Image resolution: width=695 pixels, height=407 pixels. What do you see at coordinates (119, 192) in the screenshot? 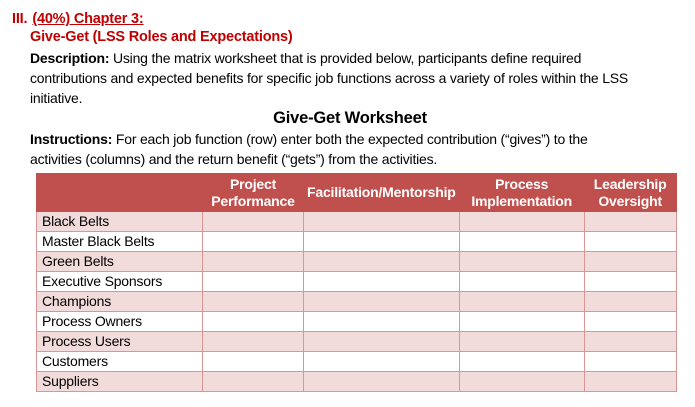
I see `corner-cell` at bounding box center [119, 192].